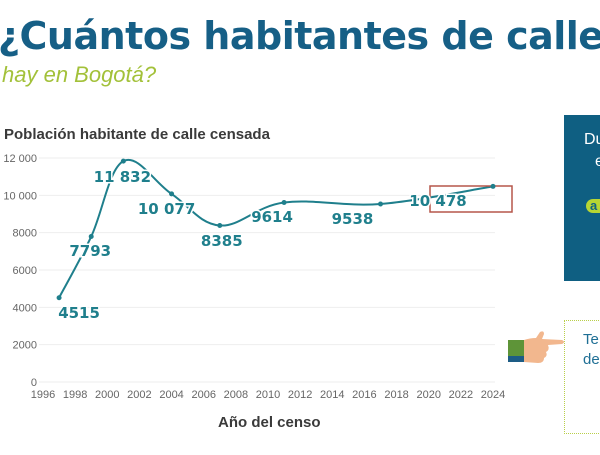 The image size is (600, 455). Describe the element at coordinates (272, 217) in the screenshot. I see `data-label: 9614` at that location.